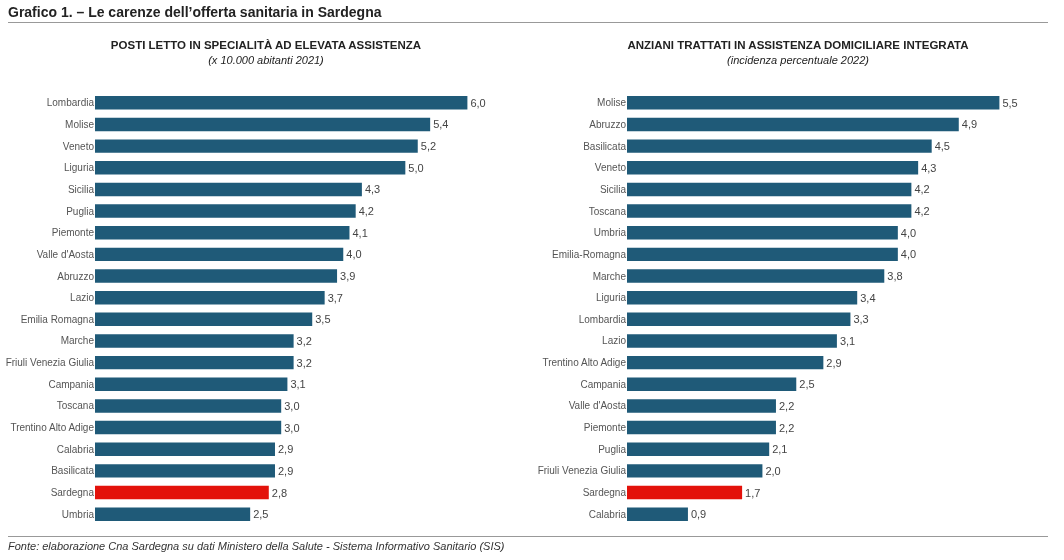  I want to click on data-label: 2,9, so click(285, 449).